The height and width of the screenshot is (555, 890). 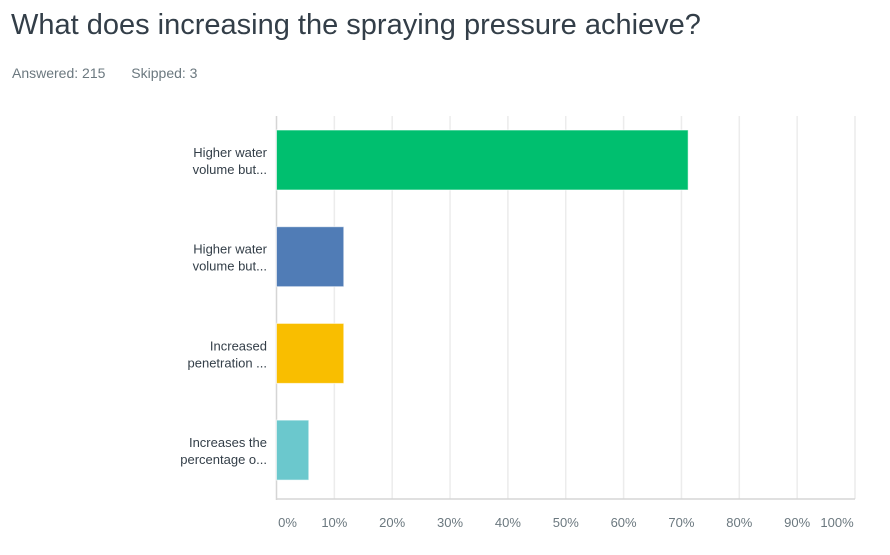 What do you see at coordinates (624, 522) in the screenshot?
I see `x-tick-label: 60%` at bounding box center [624, 522].